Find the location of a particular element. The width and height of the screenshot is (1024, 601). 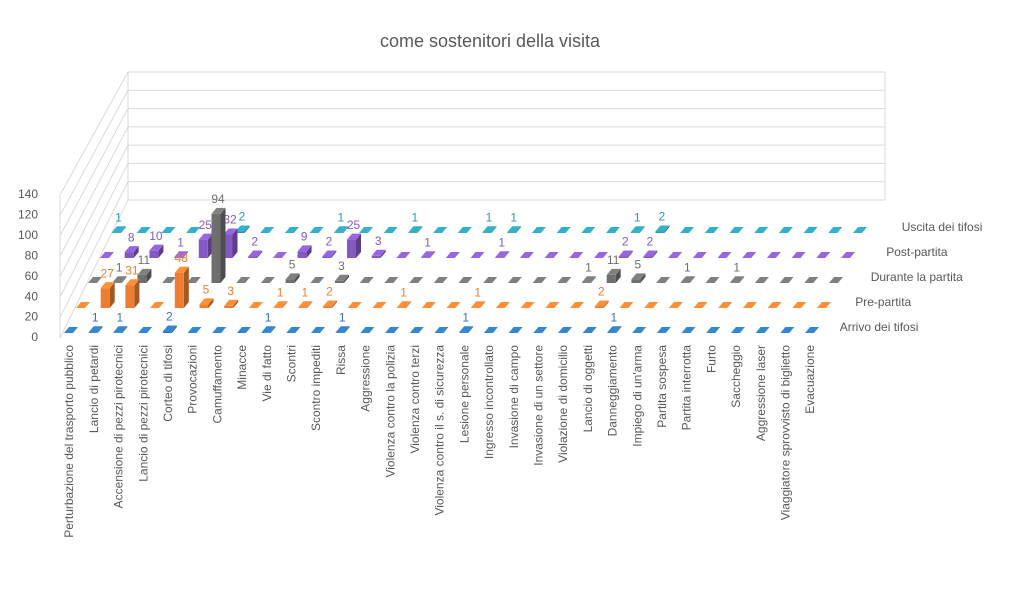

x-tick-label: Perturbazione del trasporto pubblico is located at coordinates (69, 441).